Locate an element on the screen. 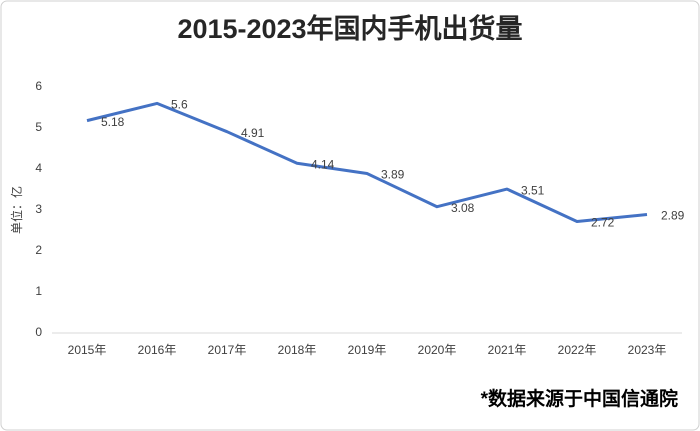 The image size is (700, 431). data-label: 5.6 is located at coordinates (179, 105).